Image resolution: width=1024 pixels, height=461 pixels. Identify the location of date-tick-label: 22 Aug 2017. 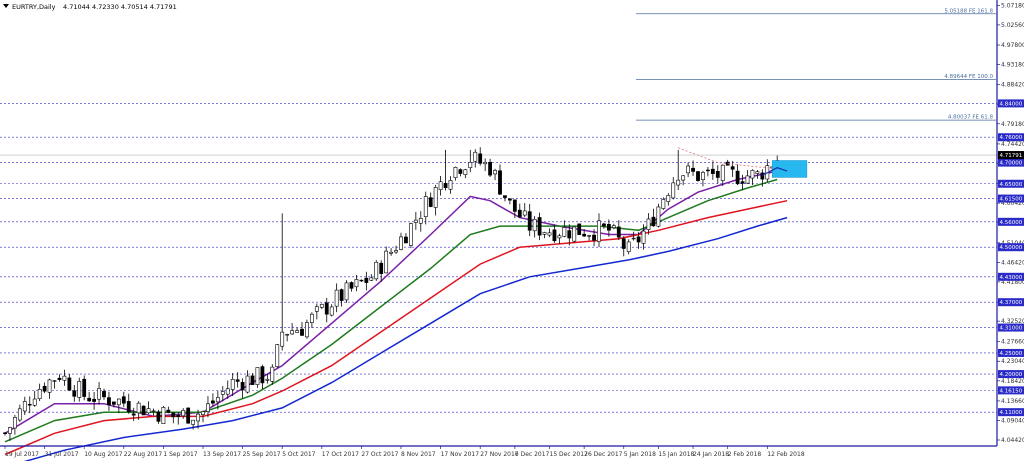
(143, 454).